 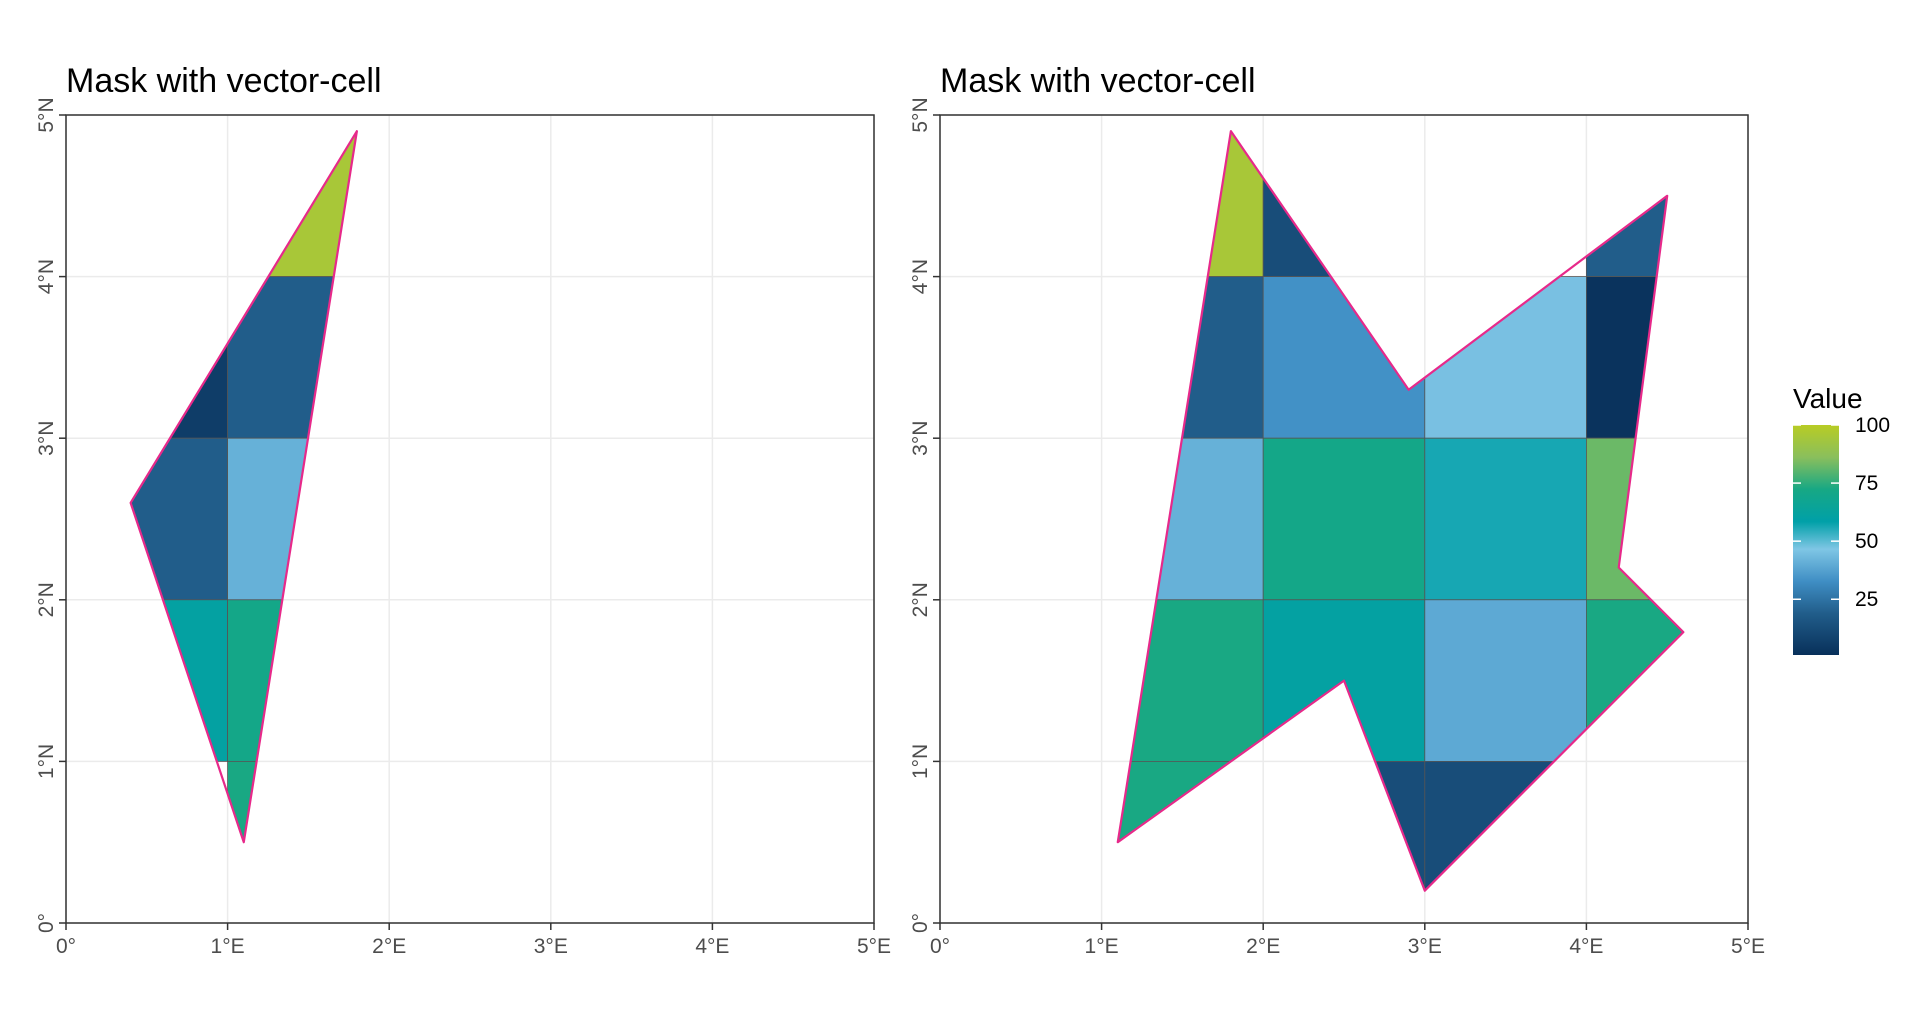 I want to click on mask-polygon-outline, so click(x=243, y=487).